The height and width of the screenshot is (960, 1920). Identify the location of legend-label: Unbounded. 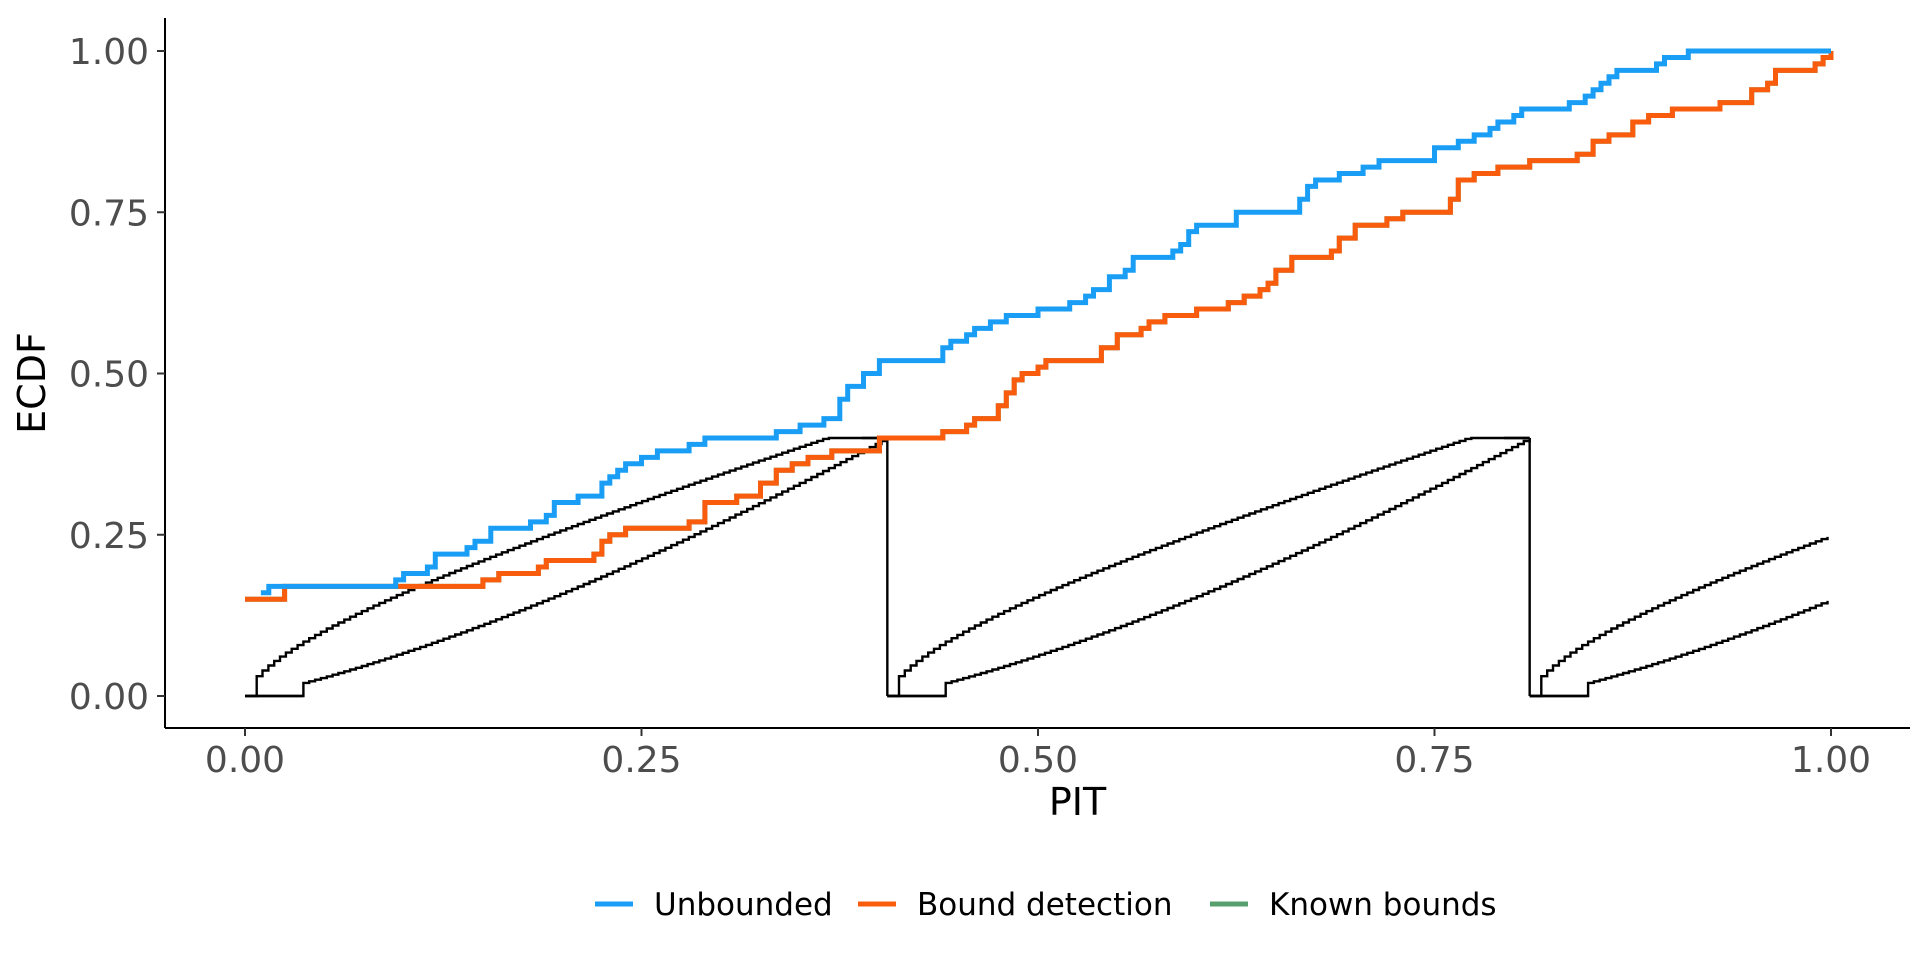
(743, 905).